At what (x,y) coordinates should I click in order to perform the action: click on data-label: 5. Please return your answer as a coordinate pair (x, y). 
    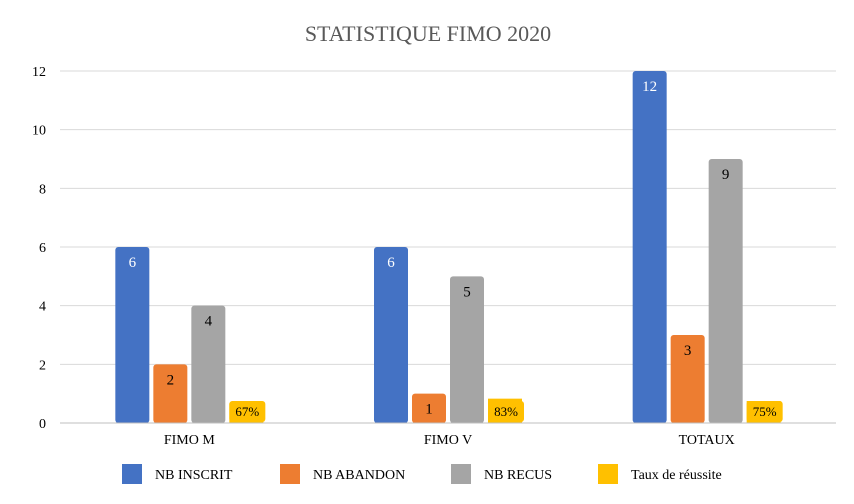
    Looking at the image, I should click on (467, 292).